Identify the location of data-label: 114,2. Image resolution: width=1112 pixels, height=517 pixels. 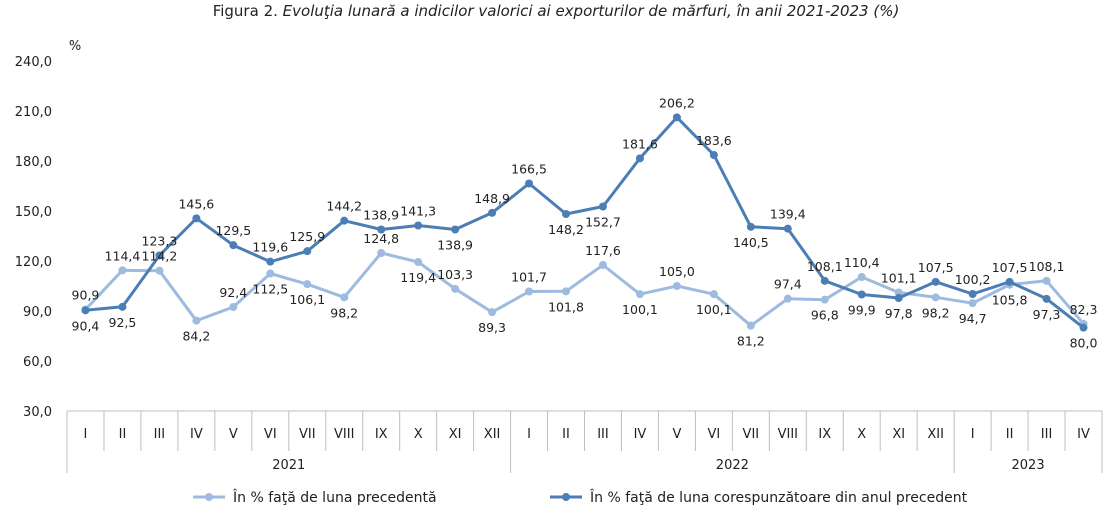
(160, 256).